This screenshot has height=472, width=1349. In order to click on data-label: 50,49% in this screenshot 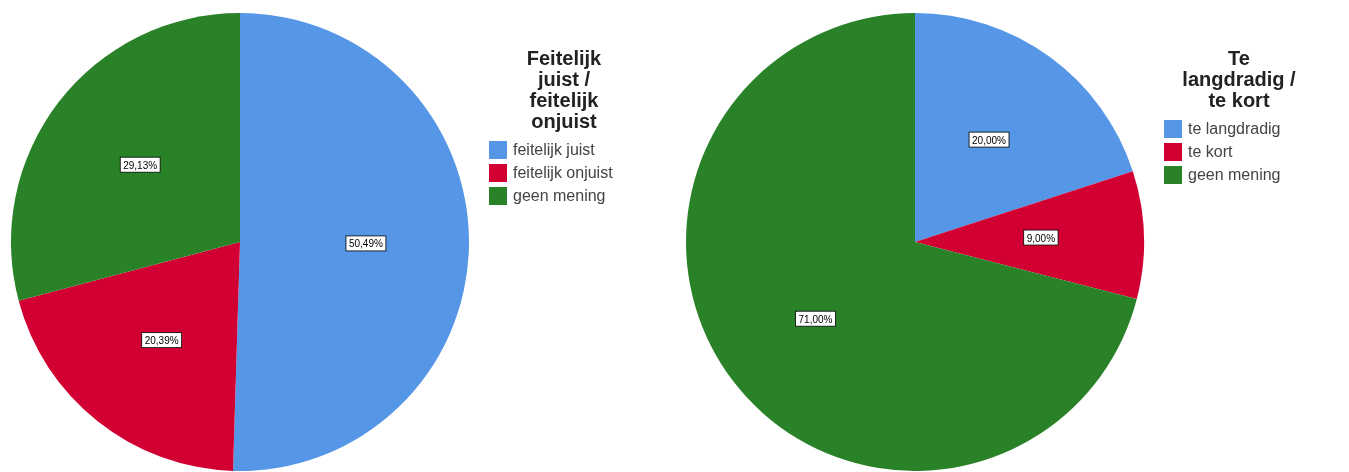, I will do `click(365, 244)`.